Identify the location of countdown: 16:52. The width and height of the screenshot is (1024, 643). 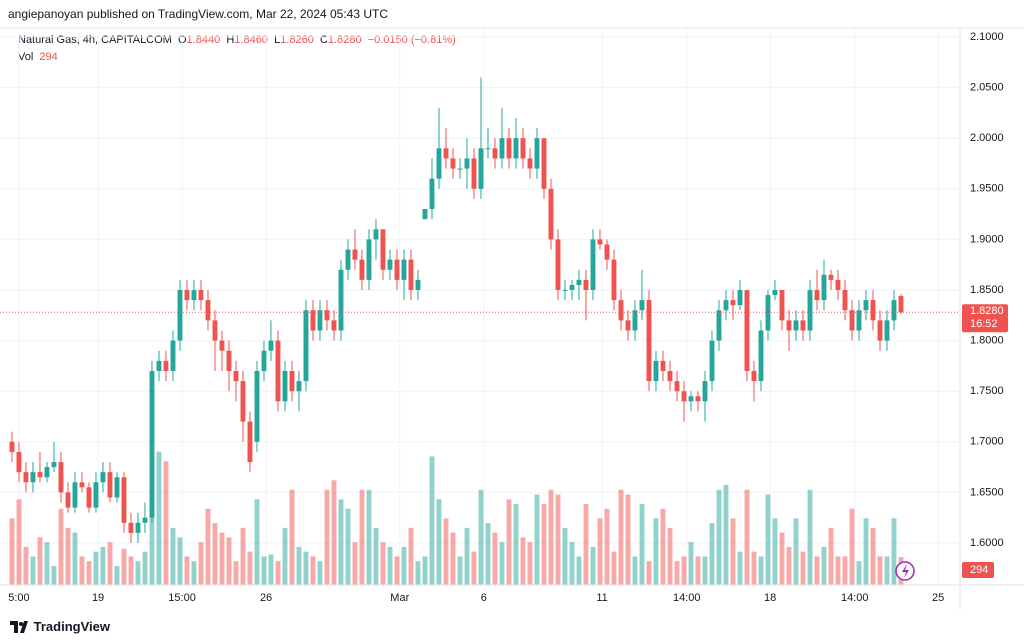
(984, 324).